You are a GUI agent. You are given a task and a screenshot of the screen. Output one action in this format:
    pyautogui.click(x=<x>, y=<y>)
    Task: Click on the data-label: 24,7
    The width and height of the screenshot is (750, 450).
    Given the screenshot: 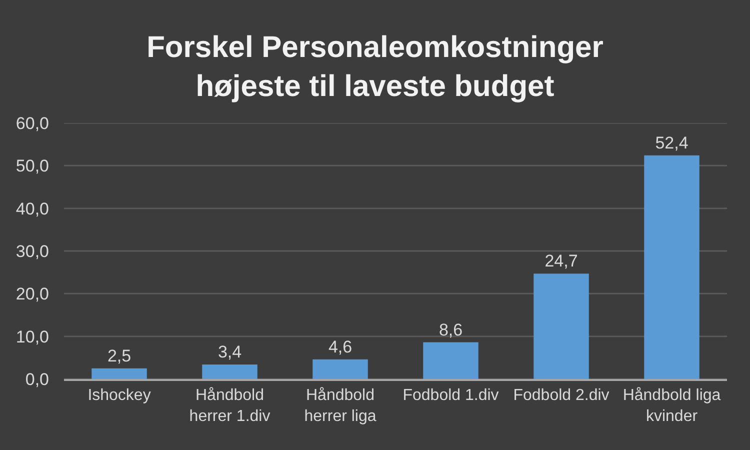 What is the action you would take?
    pyautogui.click(x=561, y=261)
    